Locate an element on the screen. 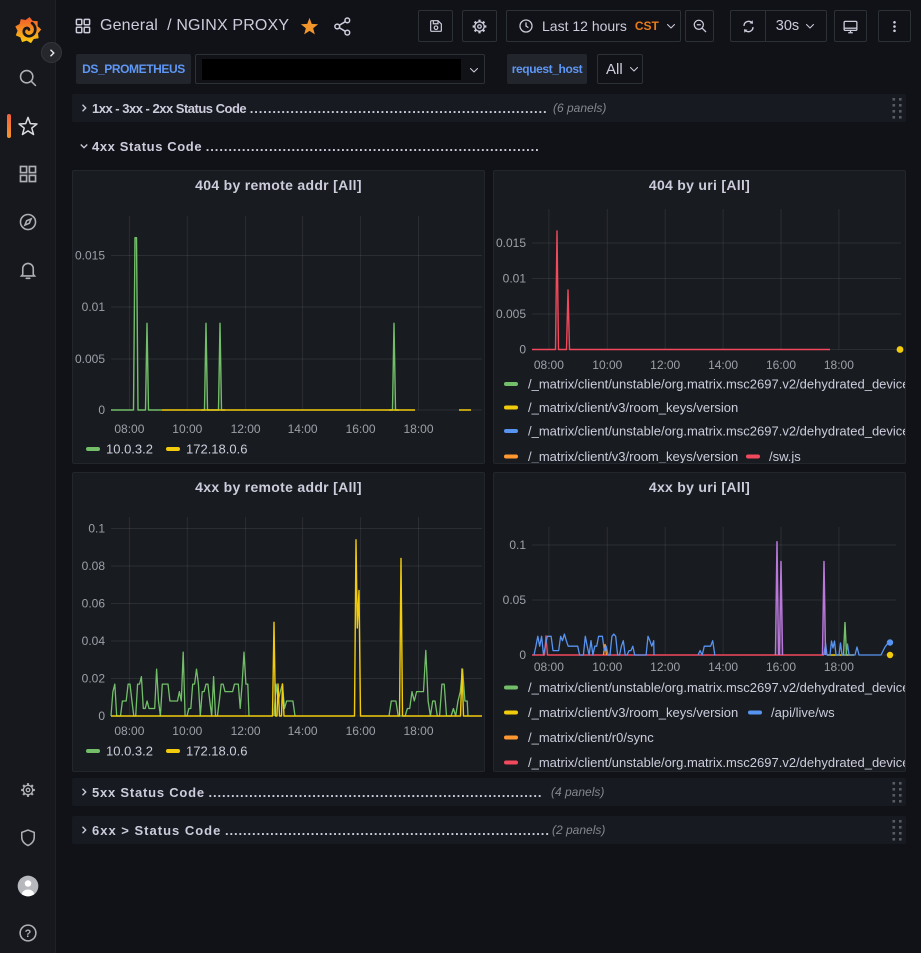 This screenshot has height=953, width=921. svg-text: /_matrix/client/r0/sync is located at coordinates (591, 737).